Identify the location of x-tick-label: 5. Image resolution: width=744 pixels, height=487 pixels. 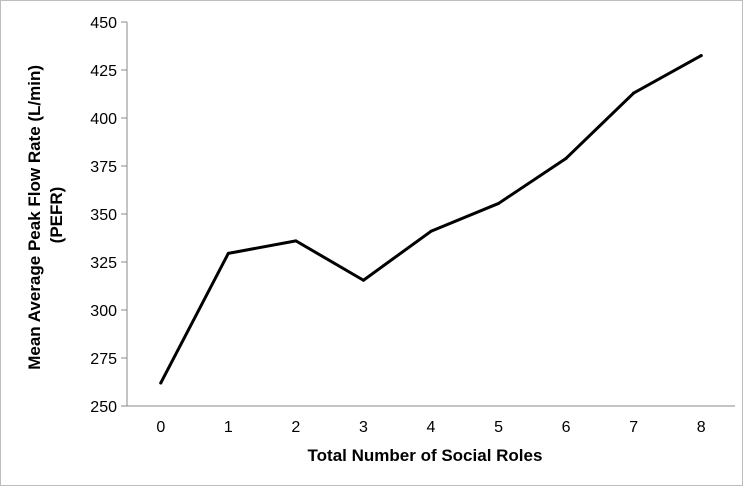
(498, 427).